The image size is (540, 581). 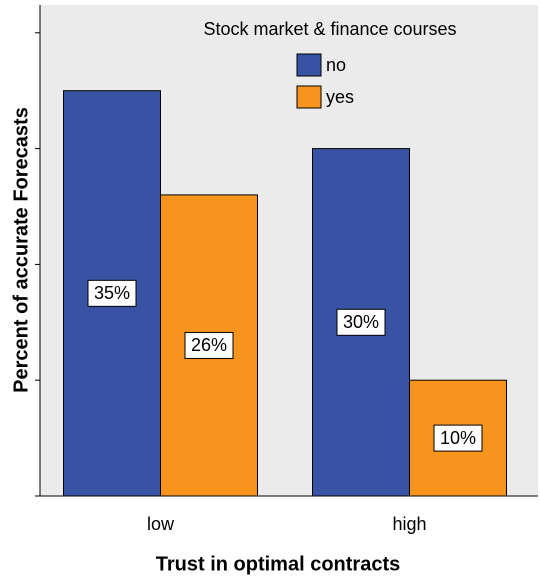 I want to click on y-axis-title: Percent of accurate Forecasts, so click(x=21, y=250).